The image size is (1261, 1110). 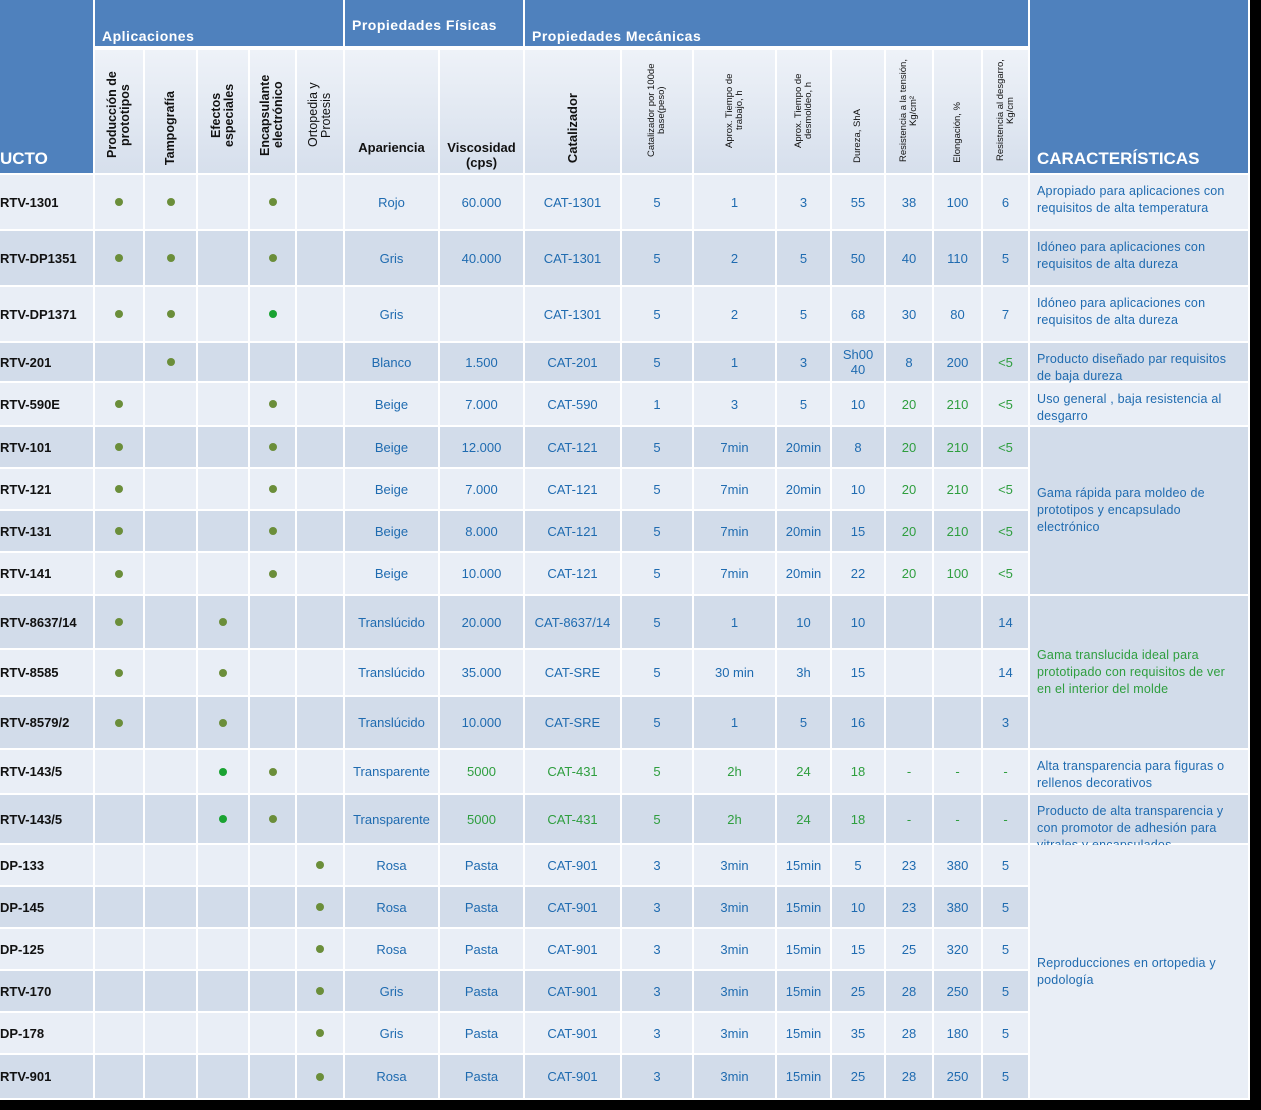 I want to click on value-cell: 5000, so click(x=482, y=820).